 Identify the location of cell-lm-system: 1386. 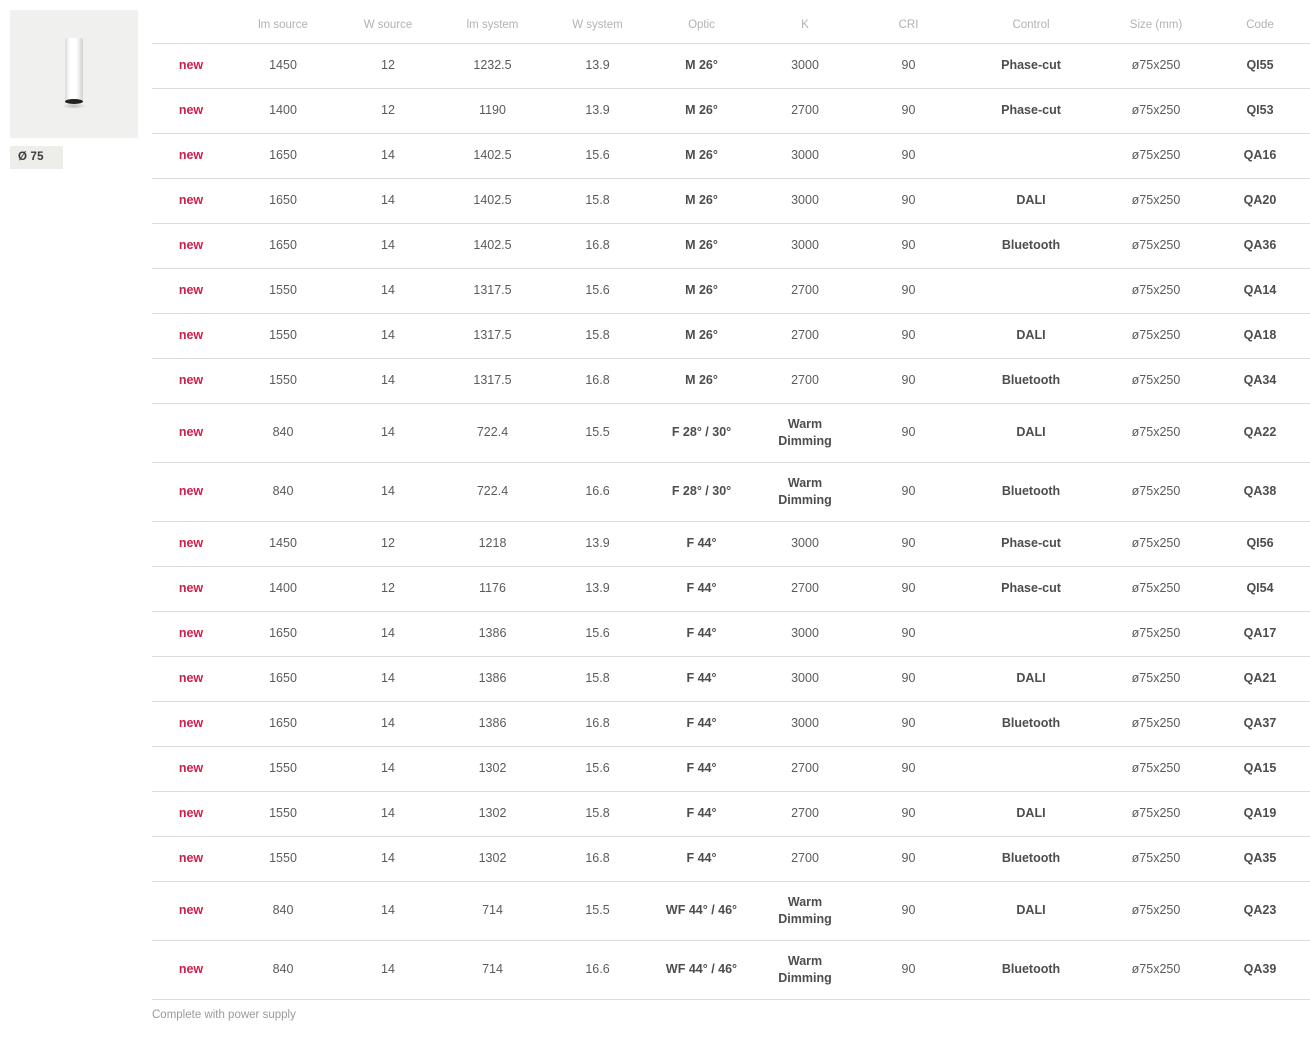
(492, 678).